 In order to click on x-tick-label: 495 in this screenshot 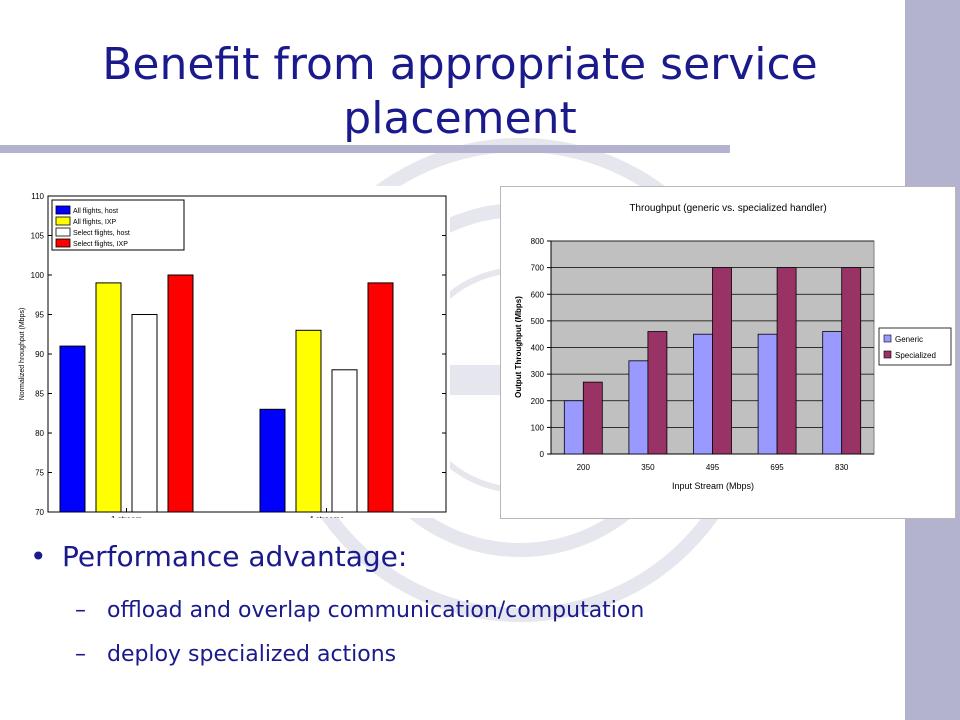, I will do `click(713, 467)`.